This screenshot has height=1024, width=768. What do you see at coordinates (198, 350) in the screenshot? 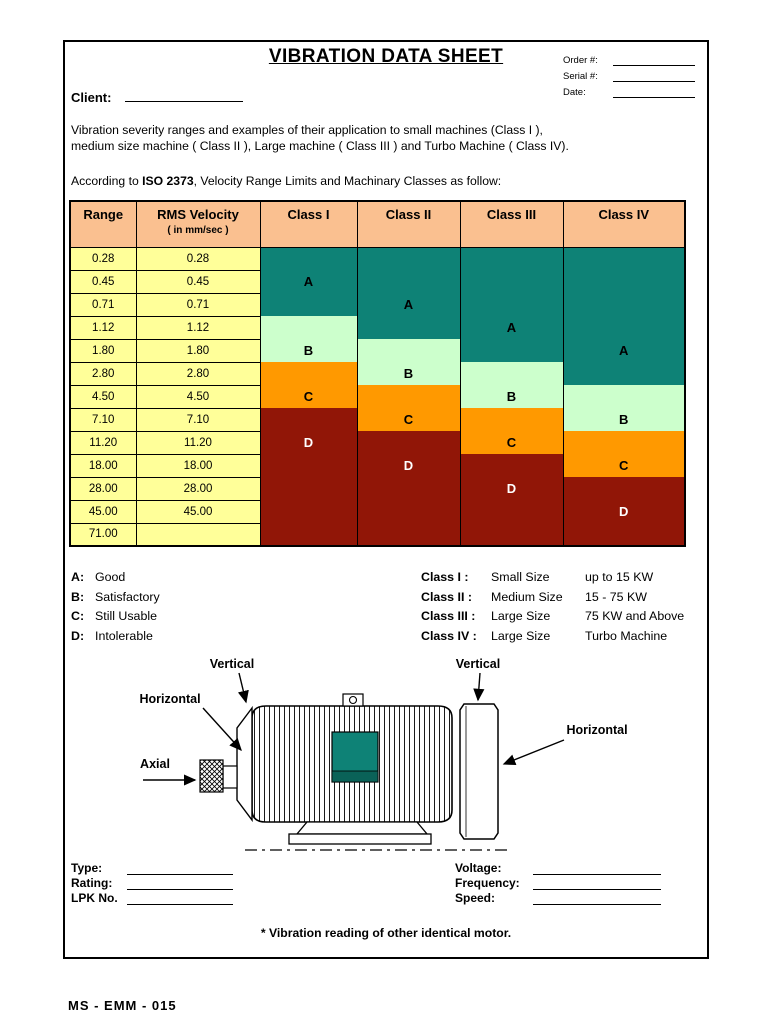
I see `rms-value-cell: 1.80` at bounding box center [198, 350].